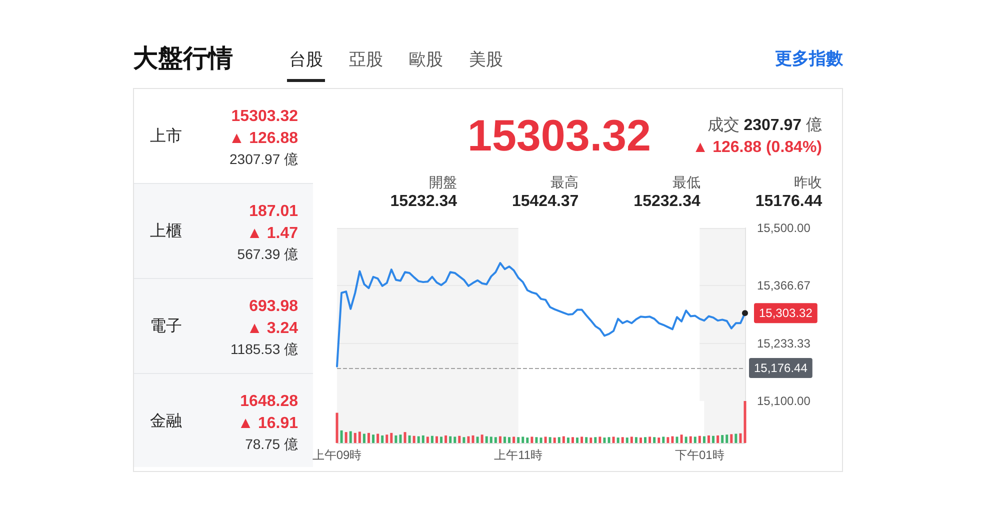  What do you see at coordinates (166, 327) in the screenshot?
I see `text: 電子` at bounding box center [166, 327].